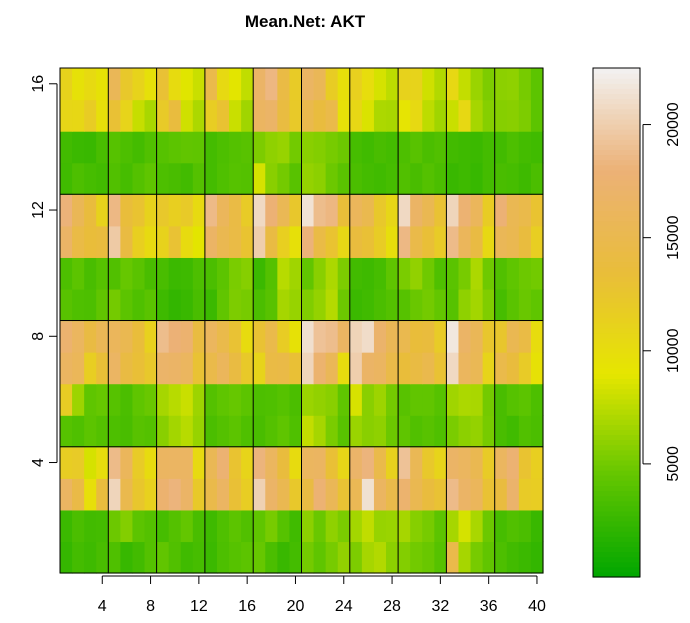 Image resolution: width=690 pixels, height=623 pixels. What do you see at coordinates (440, 606) in the screenshot?
I see `x-tick-label: 32` at bounding box center [440, 606].